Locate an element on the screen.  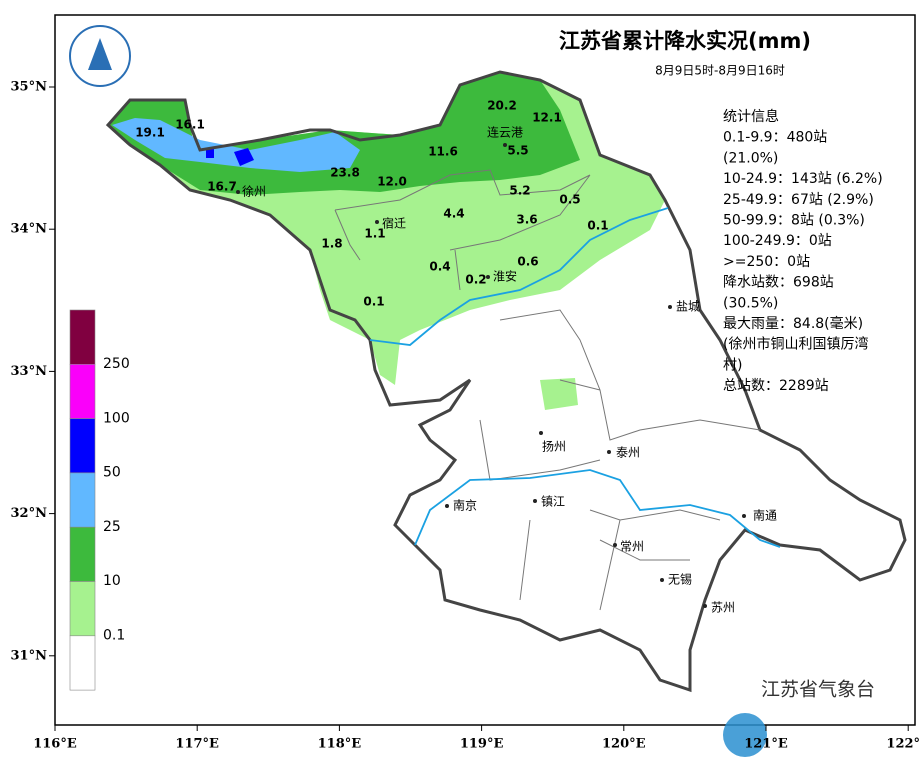
stats-line: (徐州市铜山利国镇厉湾 is located at coordinates (795, 344).